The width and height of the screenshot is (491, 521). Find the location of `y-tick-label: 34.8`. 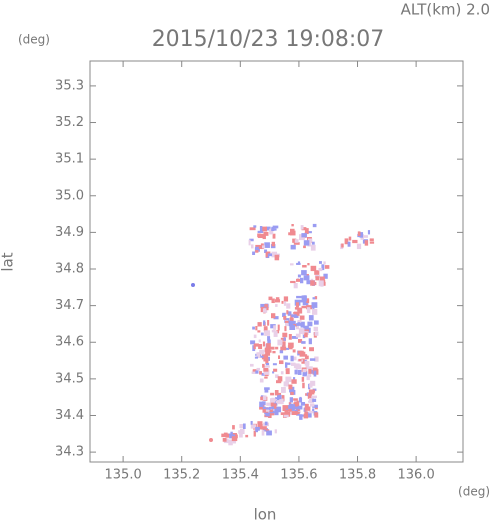

y-tick-label: 34.8 is located at coordinates (69, 269).